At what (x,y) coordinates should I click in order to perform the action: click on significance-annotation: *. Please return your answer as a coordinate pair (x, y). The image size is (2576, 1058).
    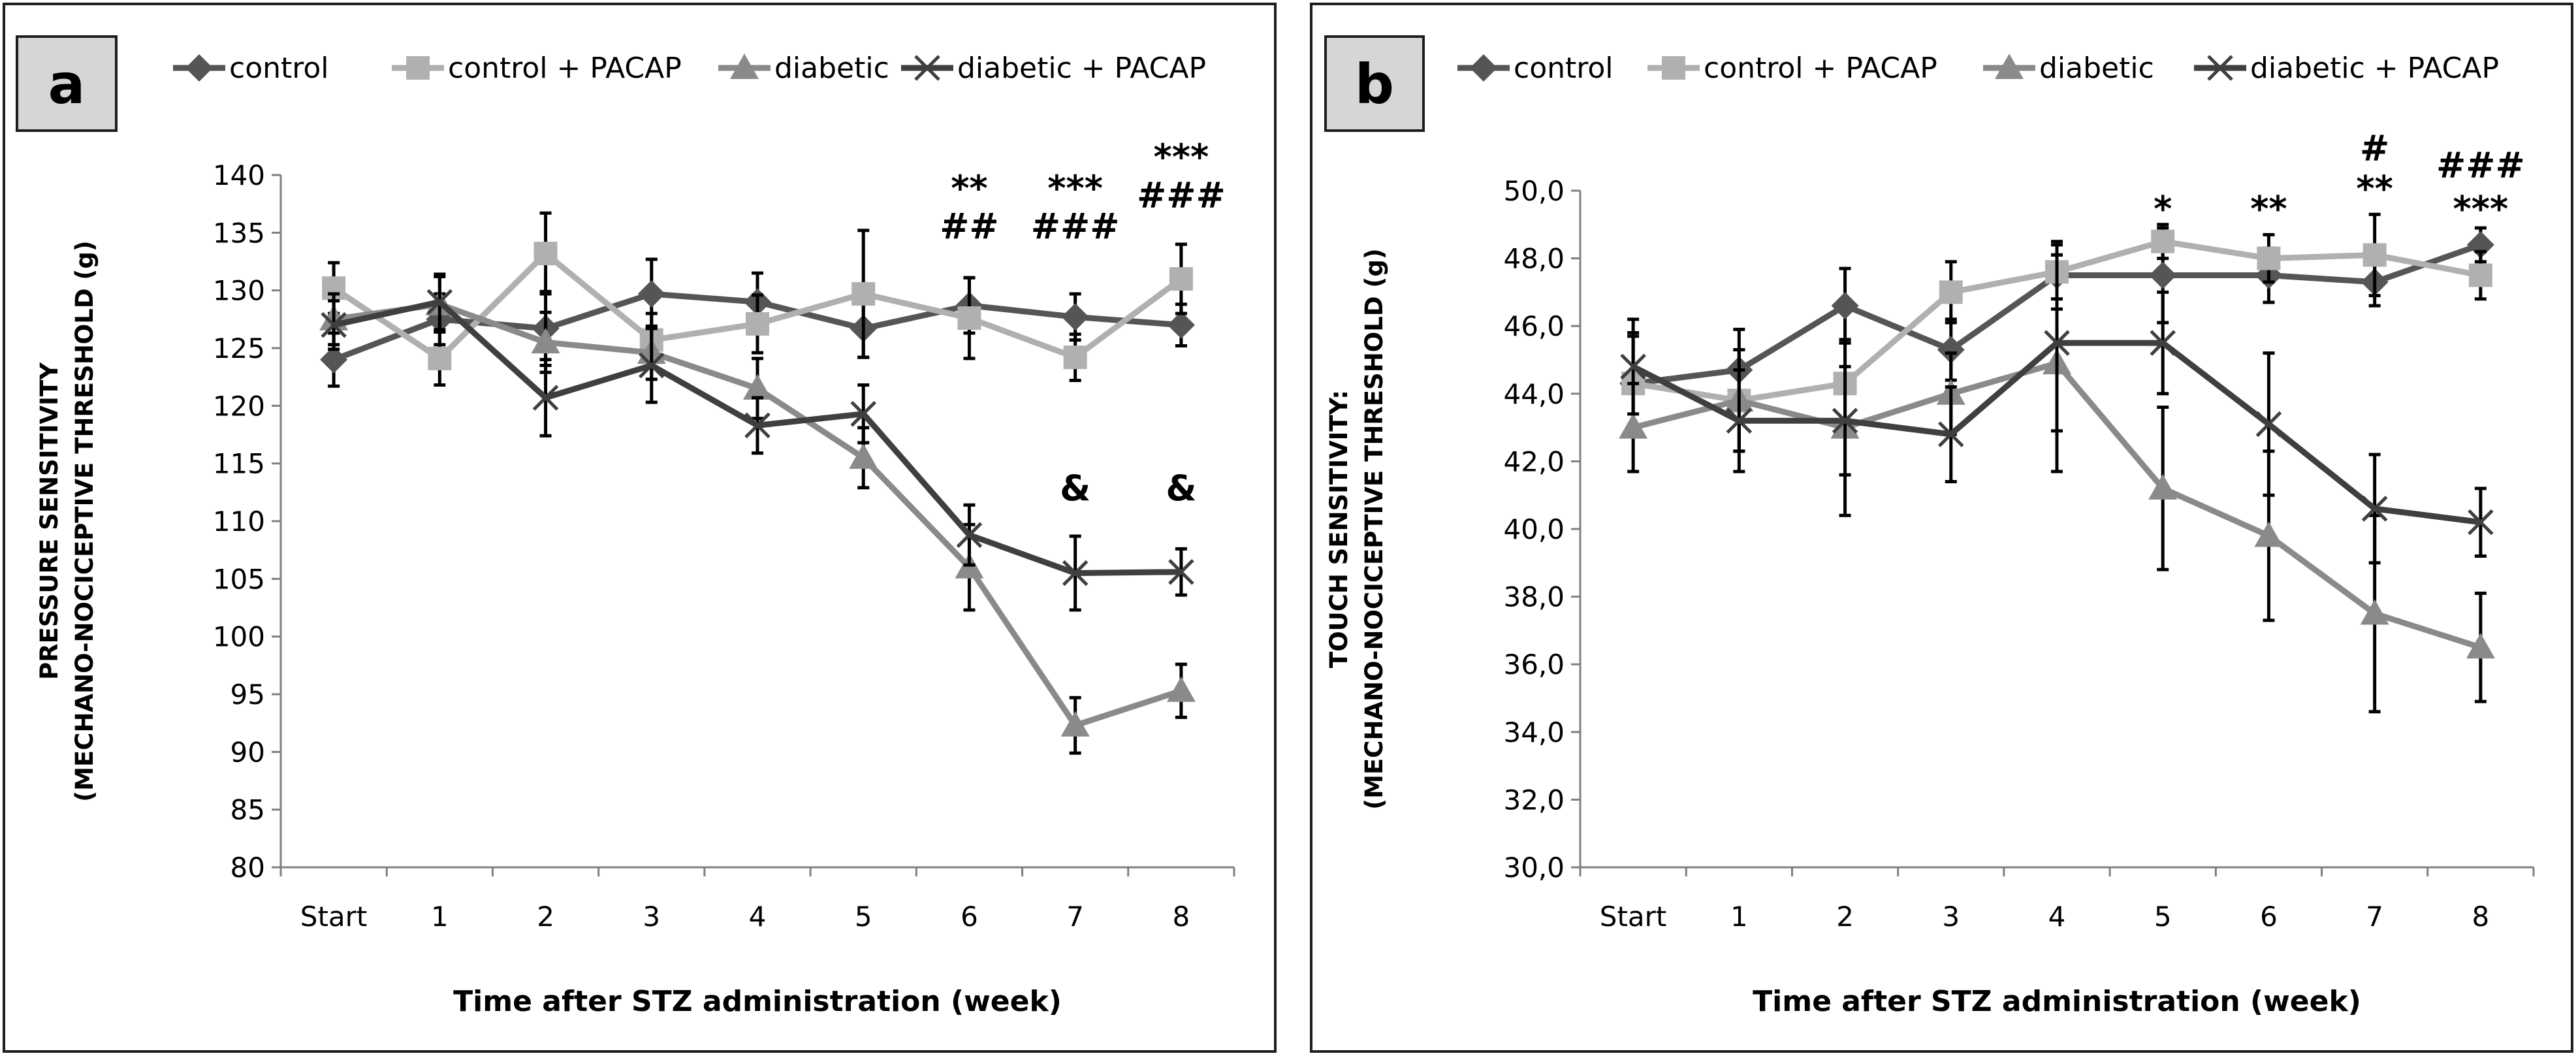
    Looking at the image, I should click on (2163, 209).